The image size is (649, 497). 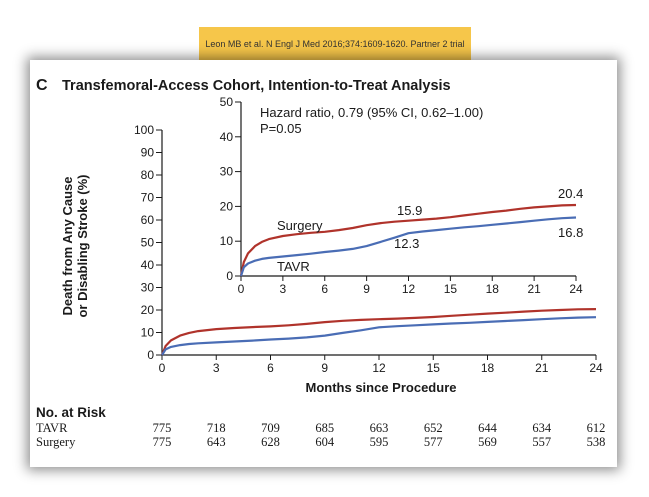 I want to click on main-y-tick-label: 100, so click(x=144, y=130).